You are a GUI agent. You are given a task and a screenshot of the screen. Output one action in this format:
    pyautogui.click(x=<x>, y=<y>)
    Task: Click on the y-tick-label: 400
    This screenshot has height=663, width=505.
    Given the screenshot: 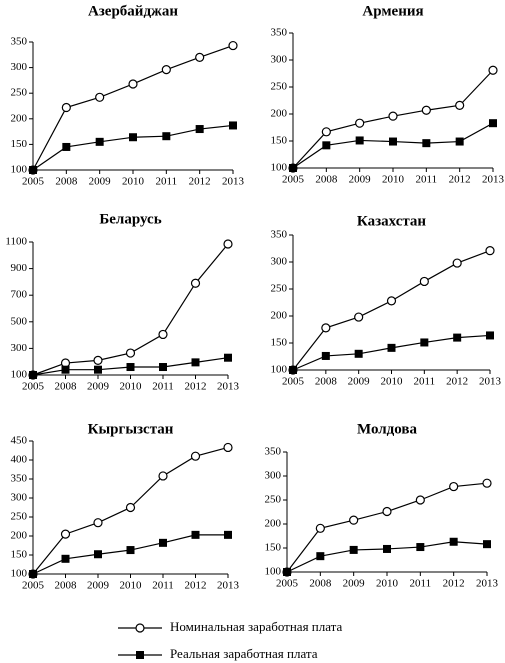 What is the action you would take?
    pyautogui.click(x=19, y=460)
    